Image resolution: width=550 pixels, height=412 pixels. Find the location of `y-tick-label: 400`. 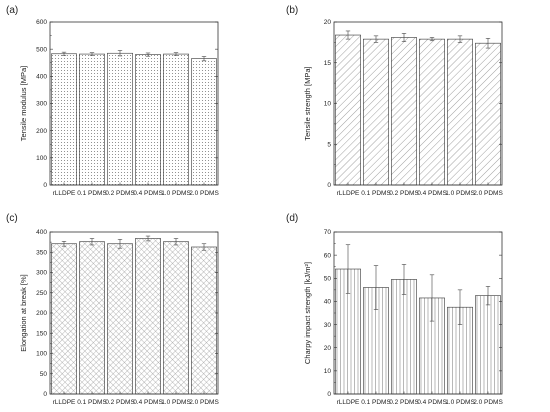

y-tick-label: 400 is located at coordinates (41, 232).